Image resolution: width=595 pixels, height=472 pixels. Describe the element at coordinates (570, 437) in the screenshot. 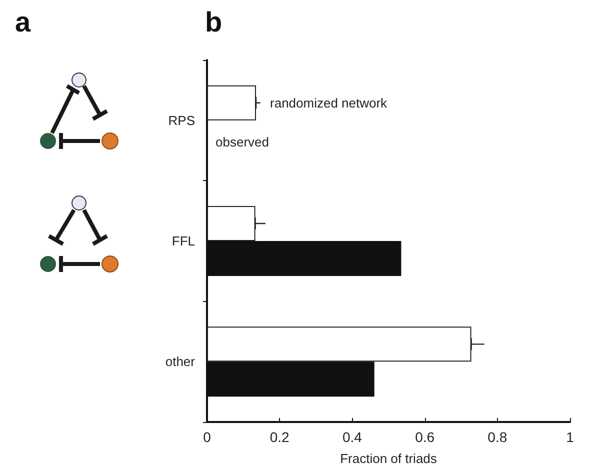

I see `x-tick-label: 1` at that location.